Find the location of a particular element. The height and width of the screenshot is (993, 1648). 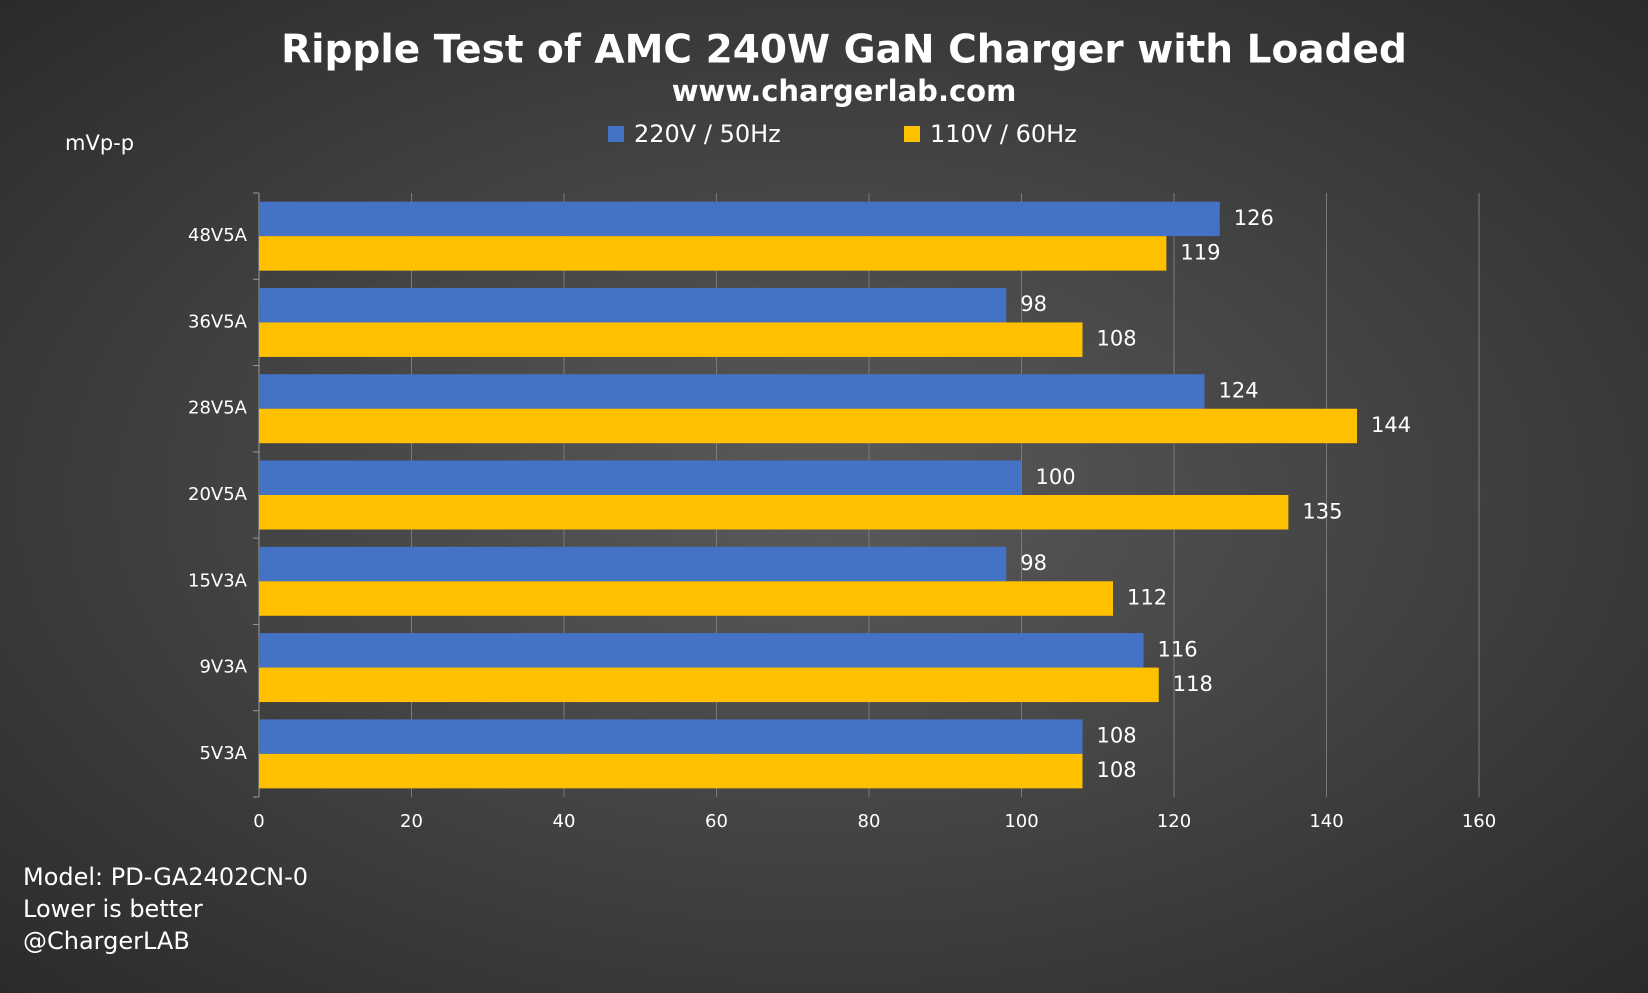

data-label: 144 is located at coordinates (1391, 425).